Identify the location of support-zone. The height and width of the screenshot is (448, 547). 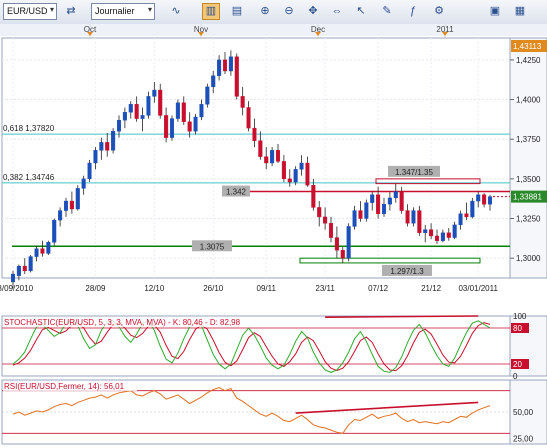
(390, 260).